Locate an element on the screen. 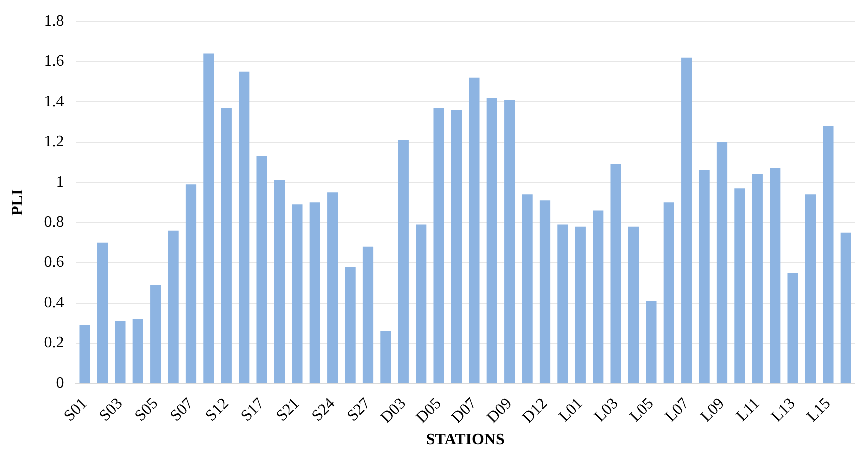 This screenshot has height=450, width=865. x-tick-label: L11 is located at coordinates (749, 410).